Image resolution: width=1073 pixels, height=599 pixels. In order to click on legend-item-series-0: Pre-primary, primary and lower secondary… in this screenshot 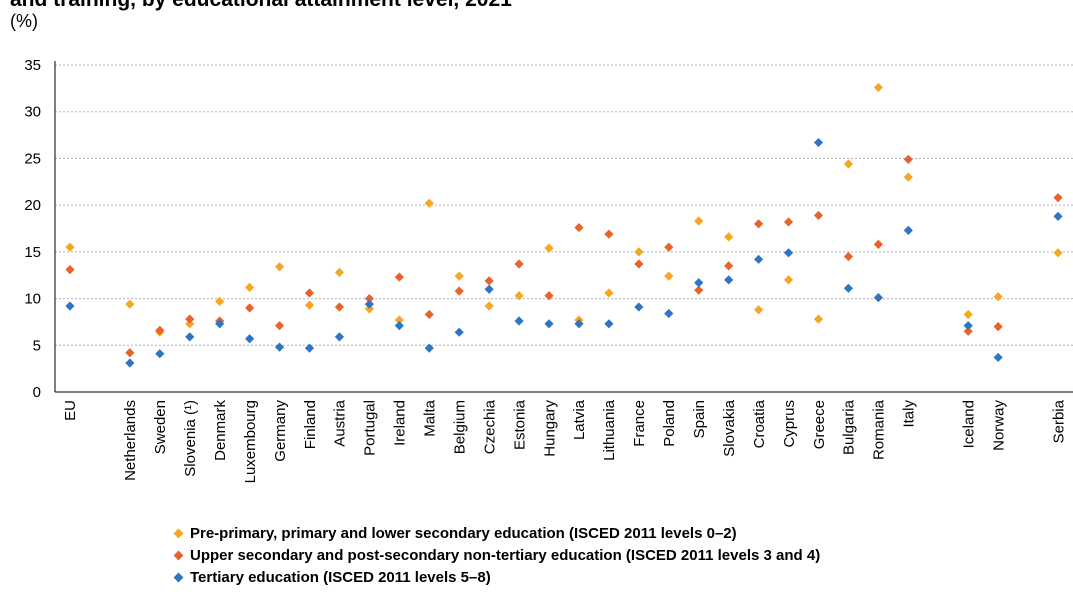, I will do `click(496, 533)`.